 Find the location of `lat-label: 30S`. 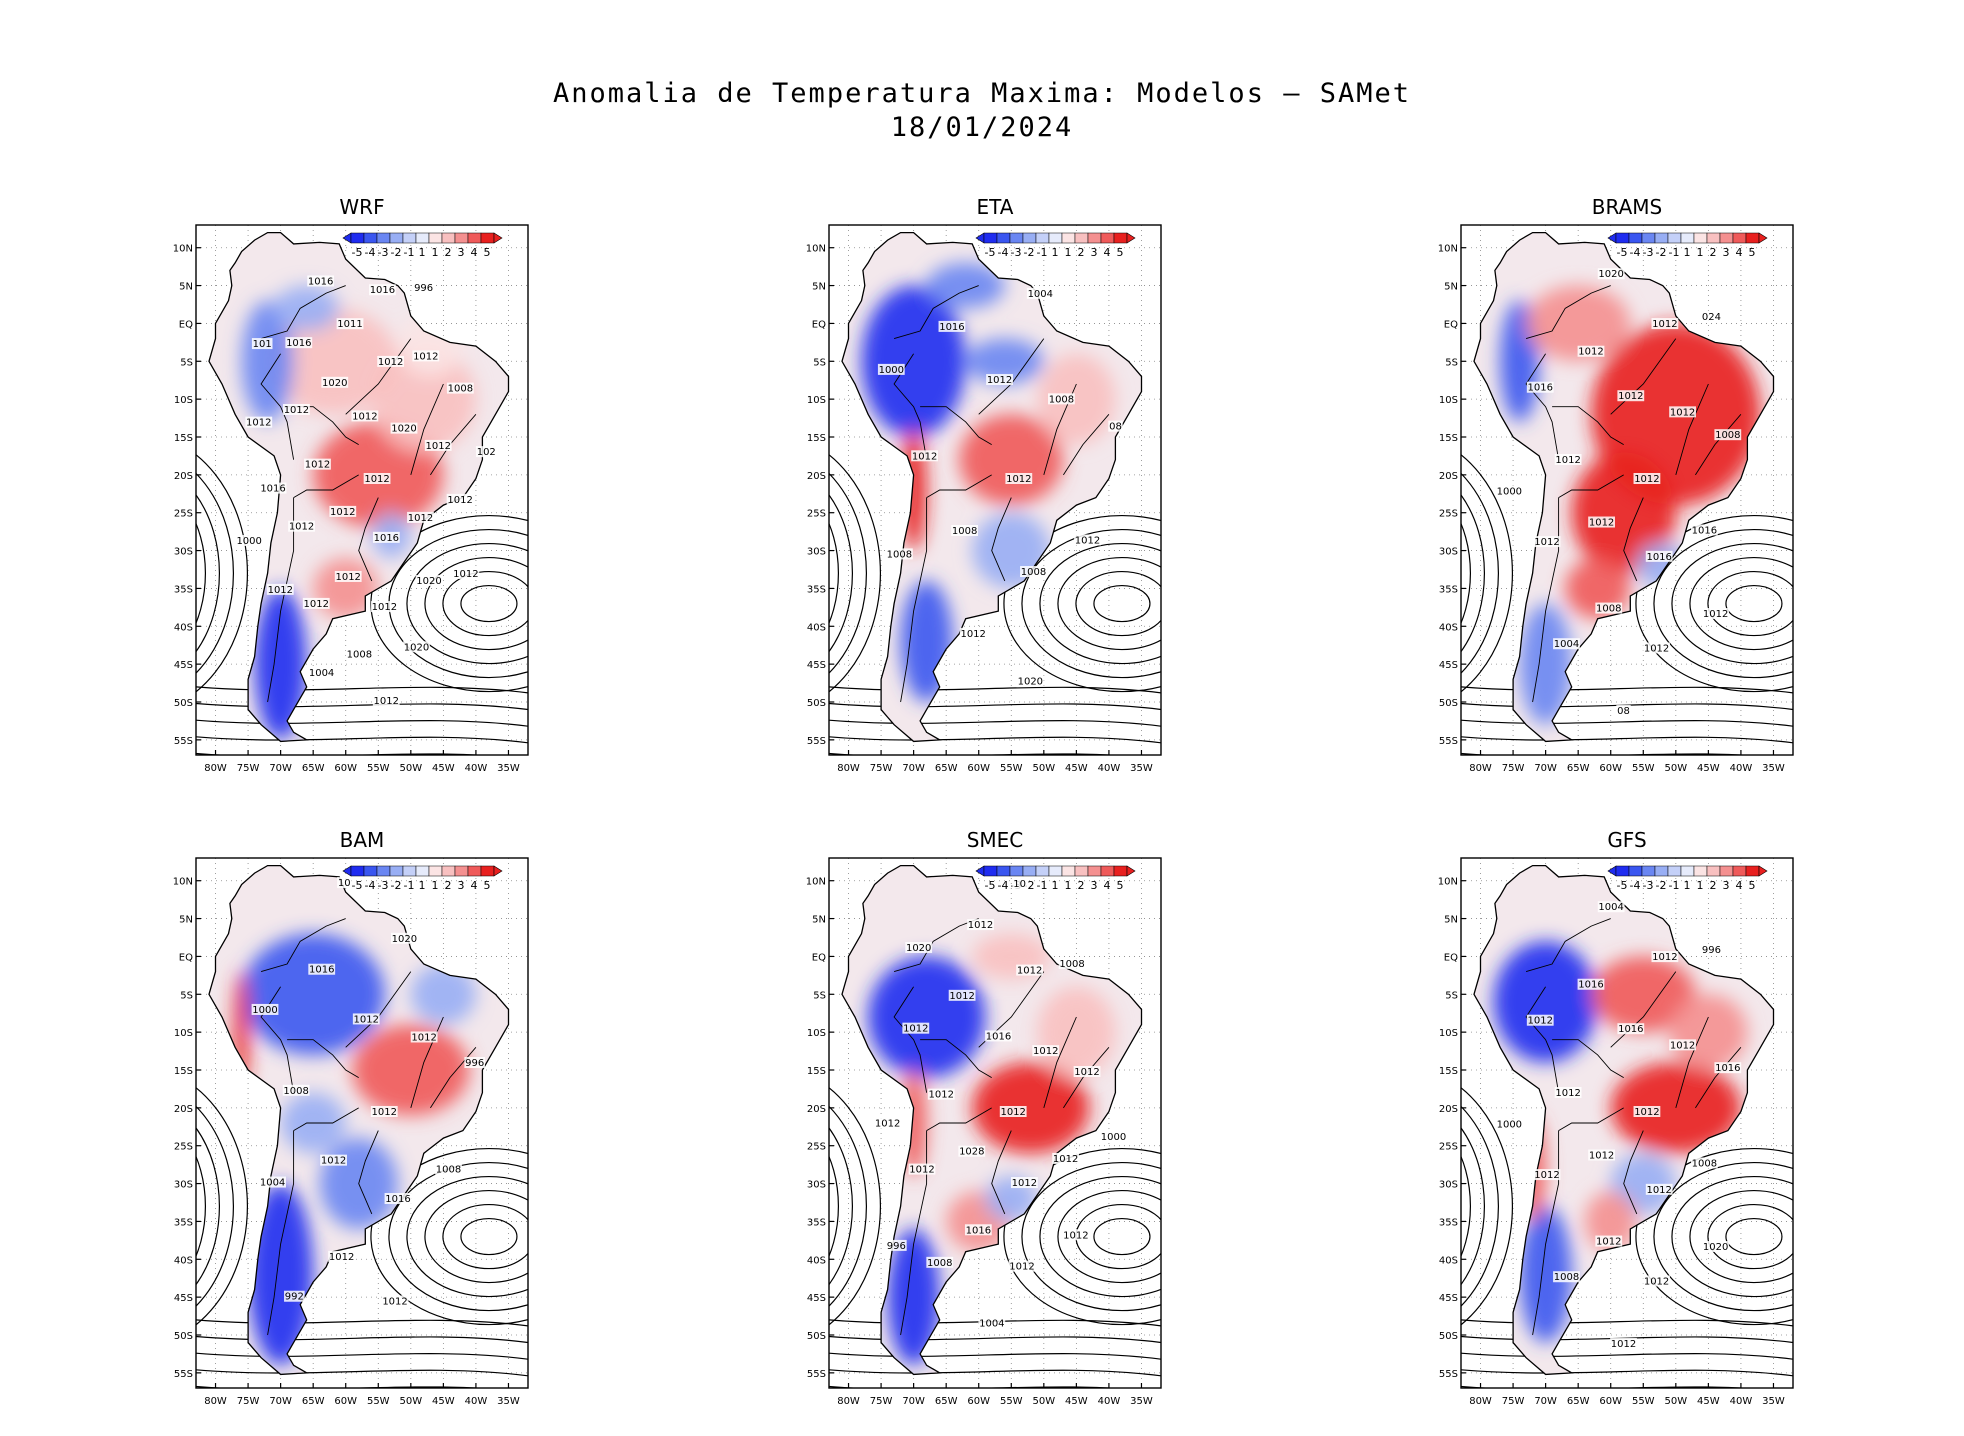

lat-label: 30S is located at coordinates (183, 552).